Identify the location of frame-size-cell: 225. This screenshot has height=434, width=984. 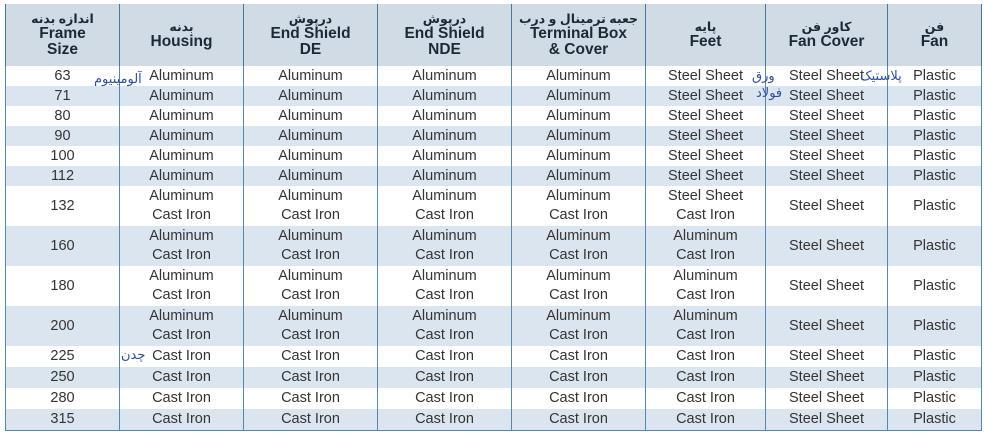
(62, 356).